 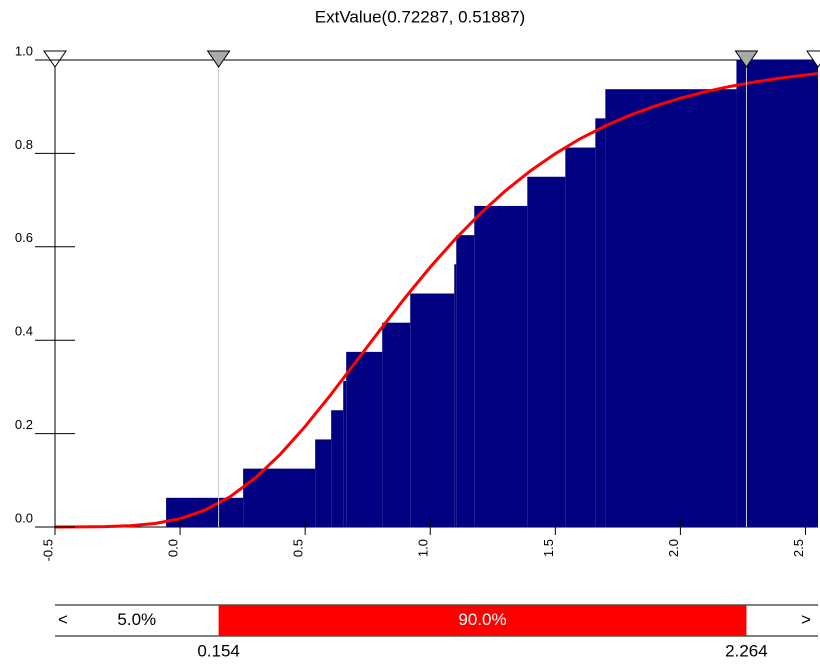 What do you see at coordinates (63, 619) in the screenshot?
I see `left-arrow: <` at bounding box center [63, 619].